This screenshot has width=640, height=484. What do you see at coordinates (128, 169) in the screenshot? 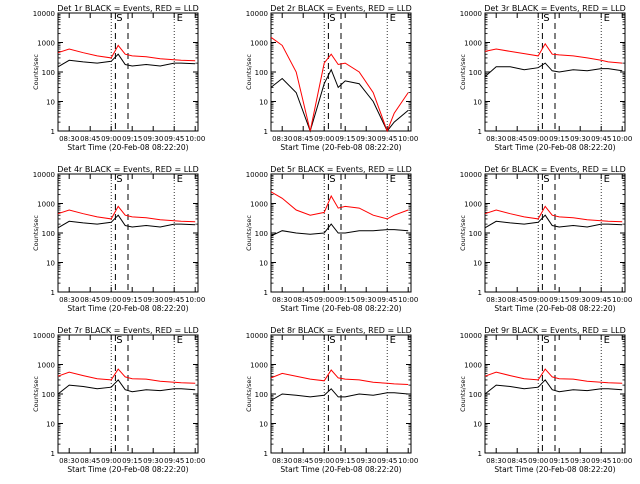
I see `panel-title: Det 4r BLACK = Events, RED = LLD` at bounding box center [128, 169].